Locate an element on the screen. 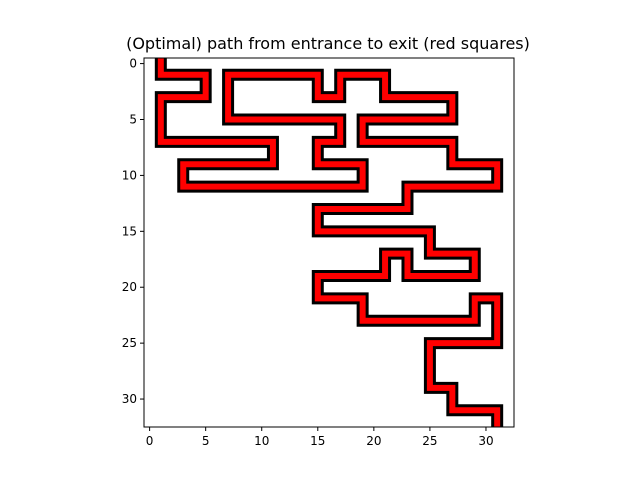 The height and width of the screenshot is (480, 640). y-tick-label: 15 is located at coordinates (129, 231).